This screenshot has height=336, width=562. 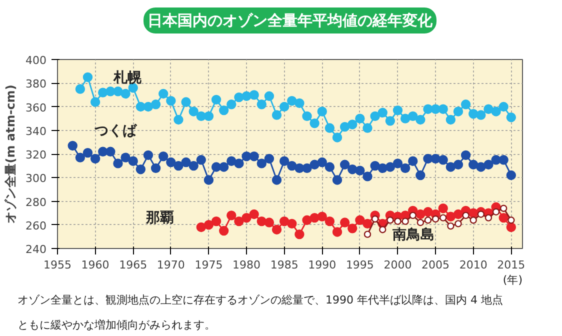 What do you see at coordinates (36, 107) in the screenshot?
I see `y-tick-label: 360` at bounding box center [36, 107].